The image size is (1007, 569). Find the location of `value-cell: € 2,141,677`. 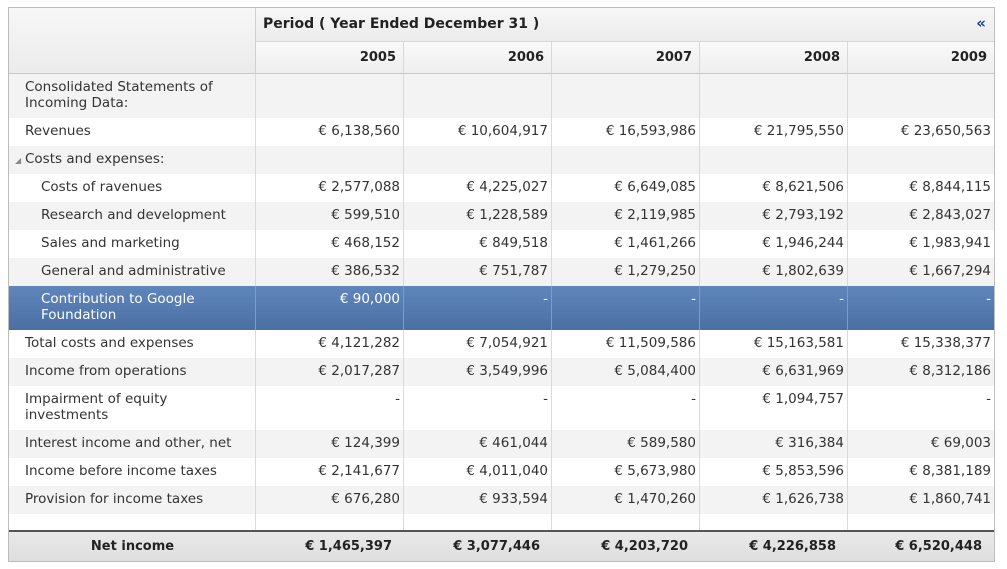

value-cell: € 2,141,677 is located at coordinates (330, 472).